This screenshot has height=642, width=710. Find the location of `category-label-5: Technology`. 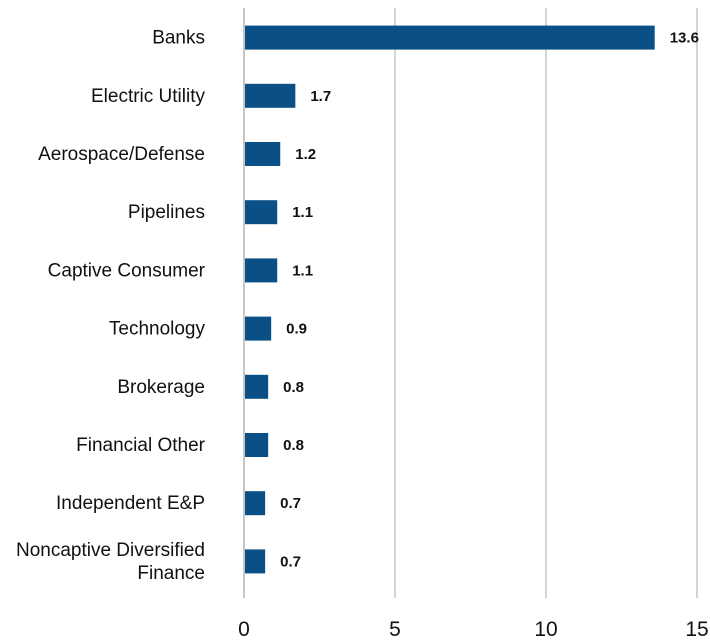

category-label-5: Technology is located at coordinates (157, 329).